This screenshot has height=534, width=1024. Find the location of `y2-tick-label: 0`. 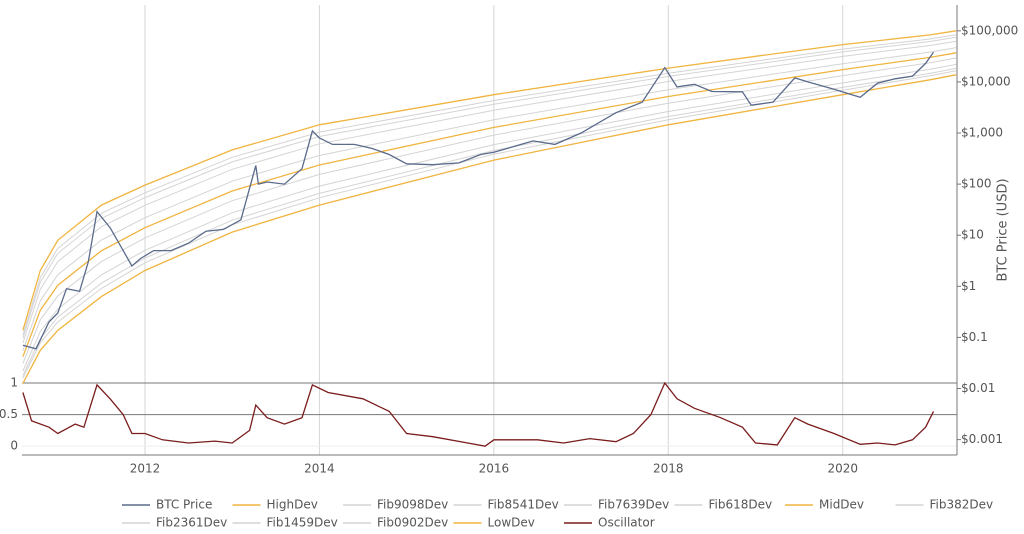

y2-tick-label: 0 is located at coordinates (14, 446).